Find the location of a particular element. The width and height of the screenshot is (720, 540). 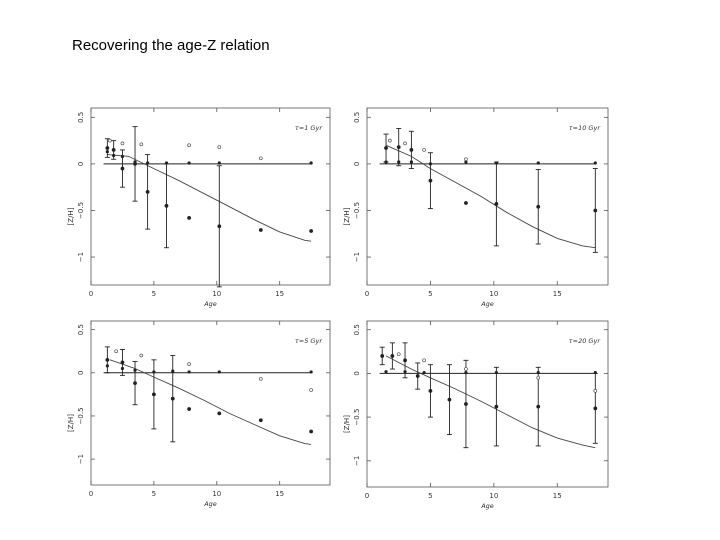

tau-label: τ=5 Gyr is located at coordinates (309, 341).